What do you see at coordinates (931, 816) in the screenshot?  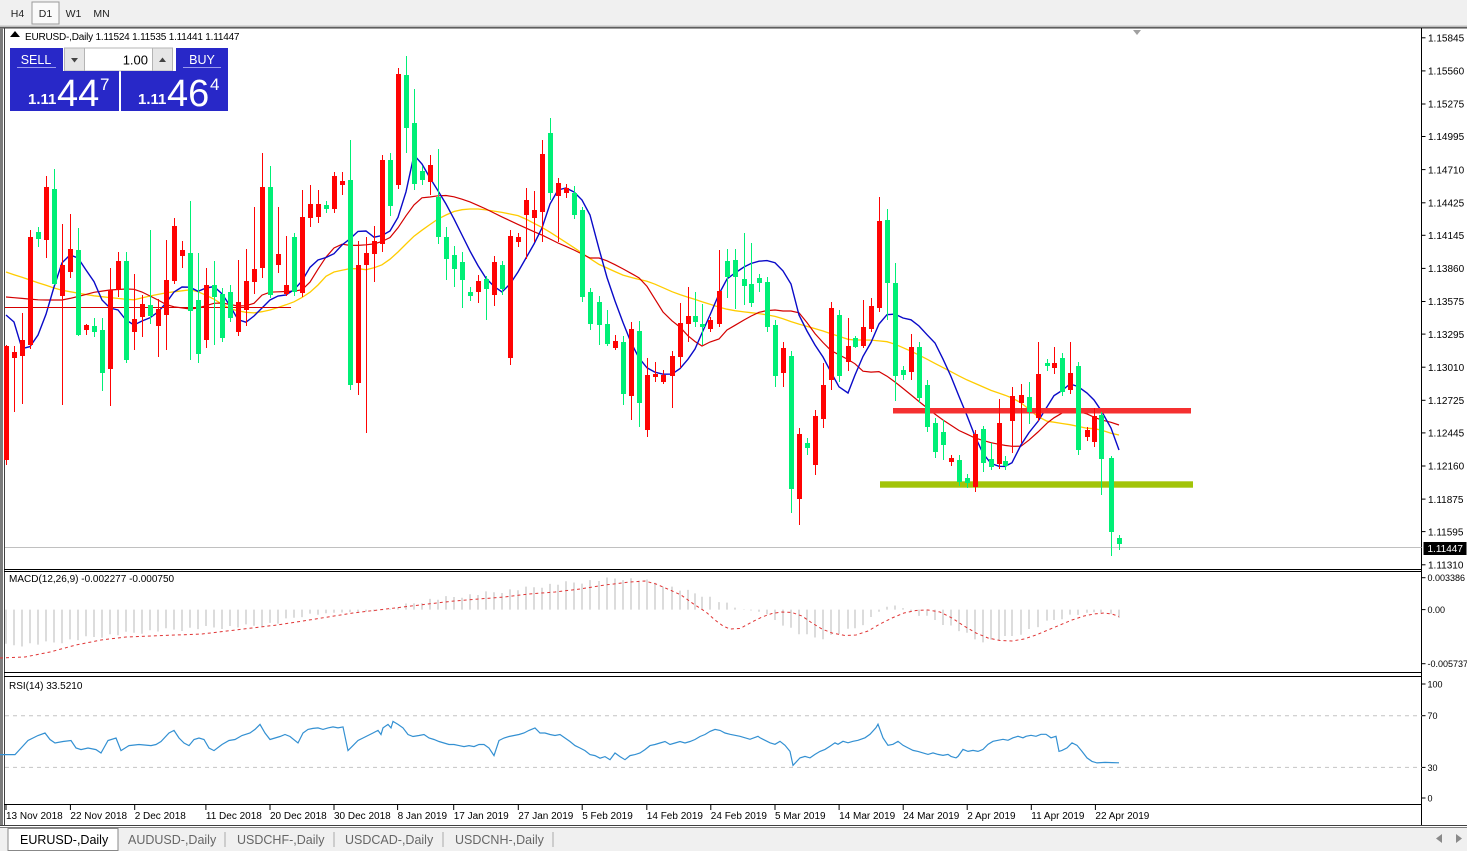 I see `svg-text: 24 Mar 2019` at bounding box center [931, 816].